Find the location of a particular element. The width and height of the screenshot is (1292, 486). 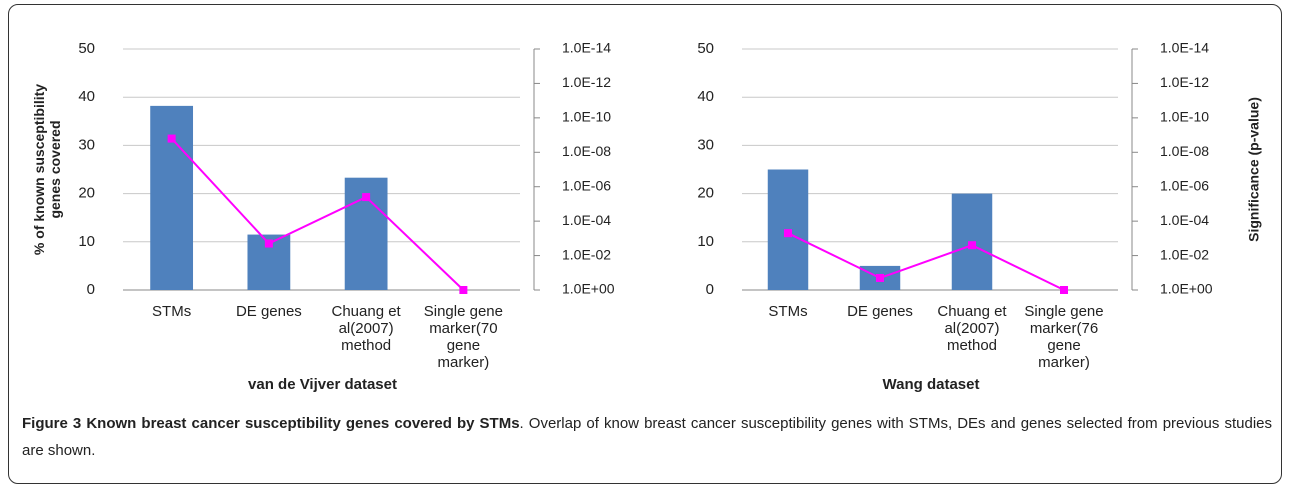

x-axis-label: van de Vijver dataset is located at coordinates (322, 384).